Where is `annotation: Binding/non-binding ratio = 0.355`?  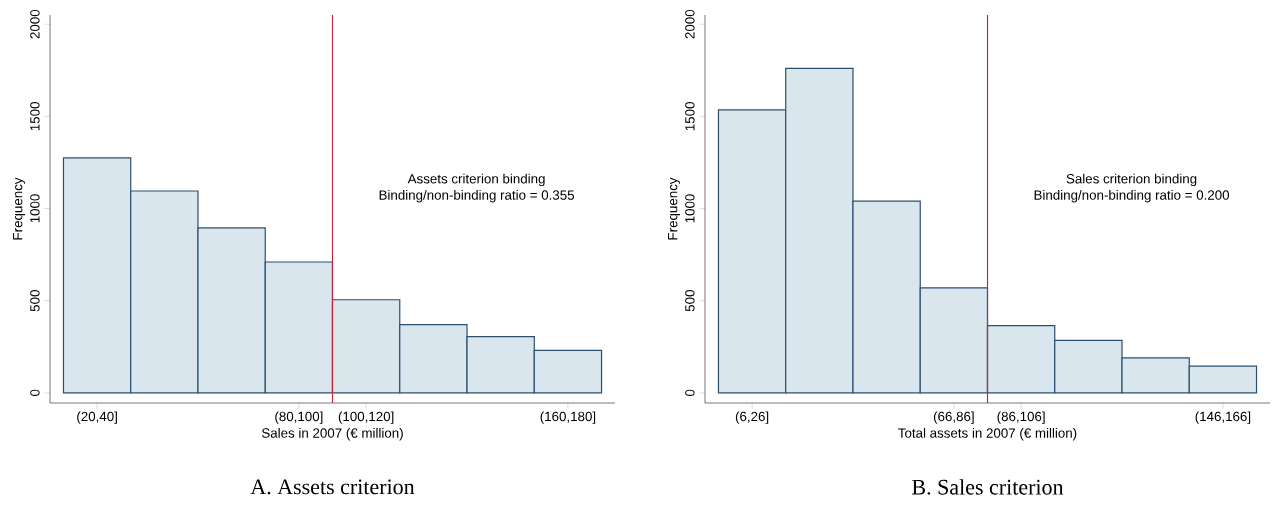
annotation: Binding/non-binding ratio = 0.355 is located at coordinates (477, 196).